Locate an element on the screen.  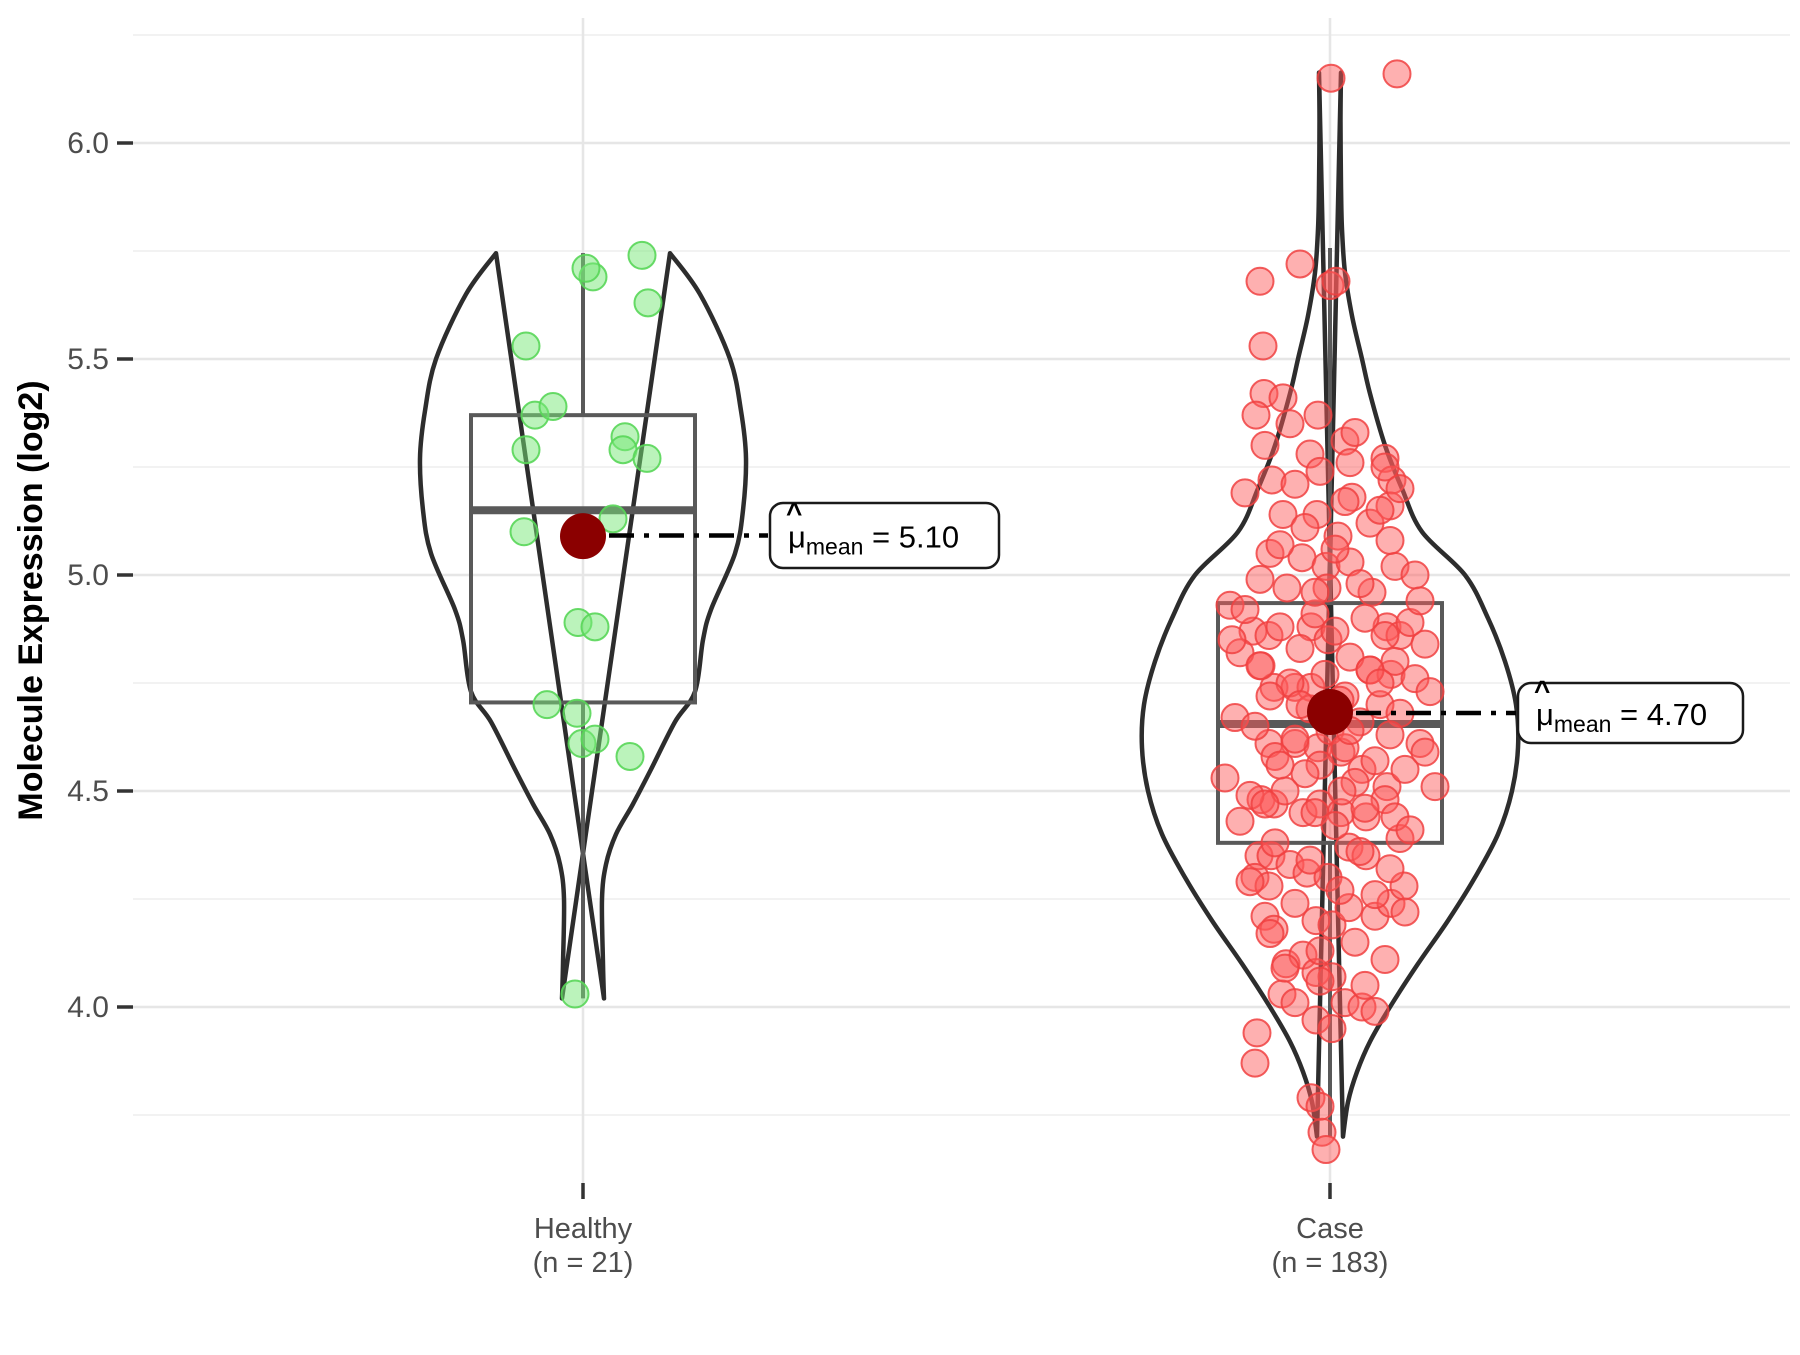
x-label-healthy-n: (n = 21) is located at coordinates (583, 1263).